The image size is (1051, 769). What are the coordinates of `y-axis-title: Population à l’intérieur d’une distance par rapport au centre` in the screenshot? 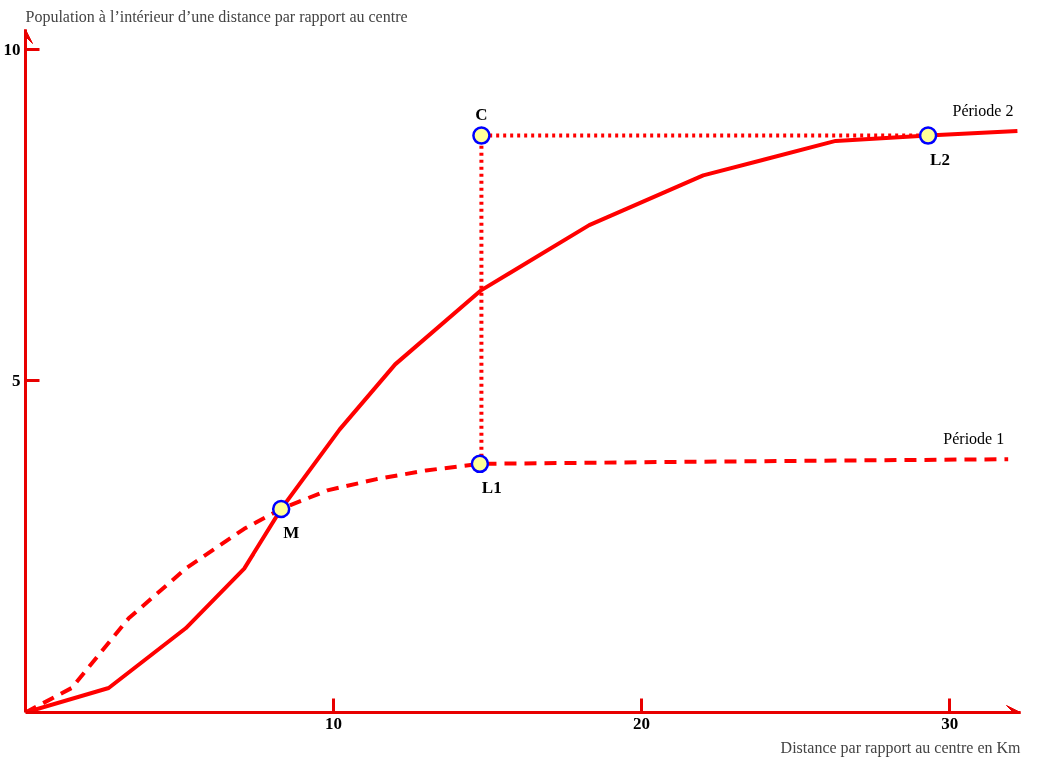 It's located at (216, 16).